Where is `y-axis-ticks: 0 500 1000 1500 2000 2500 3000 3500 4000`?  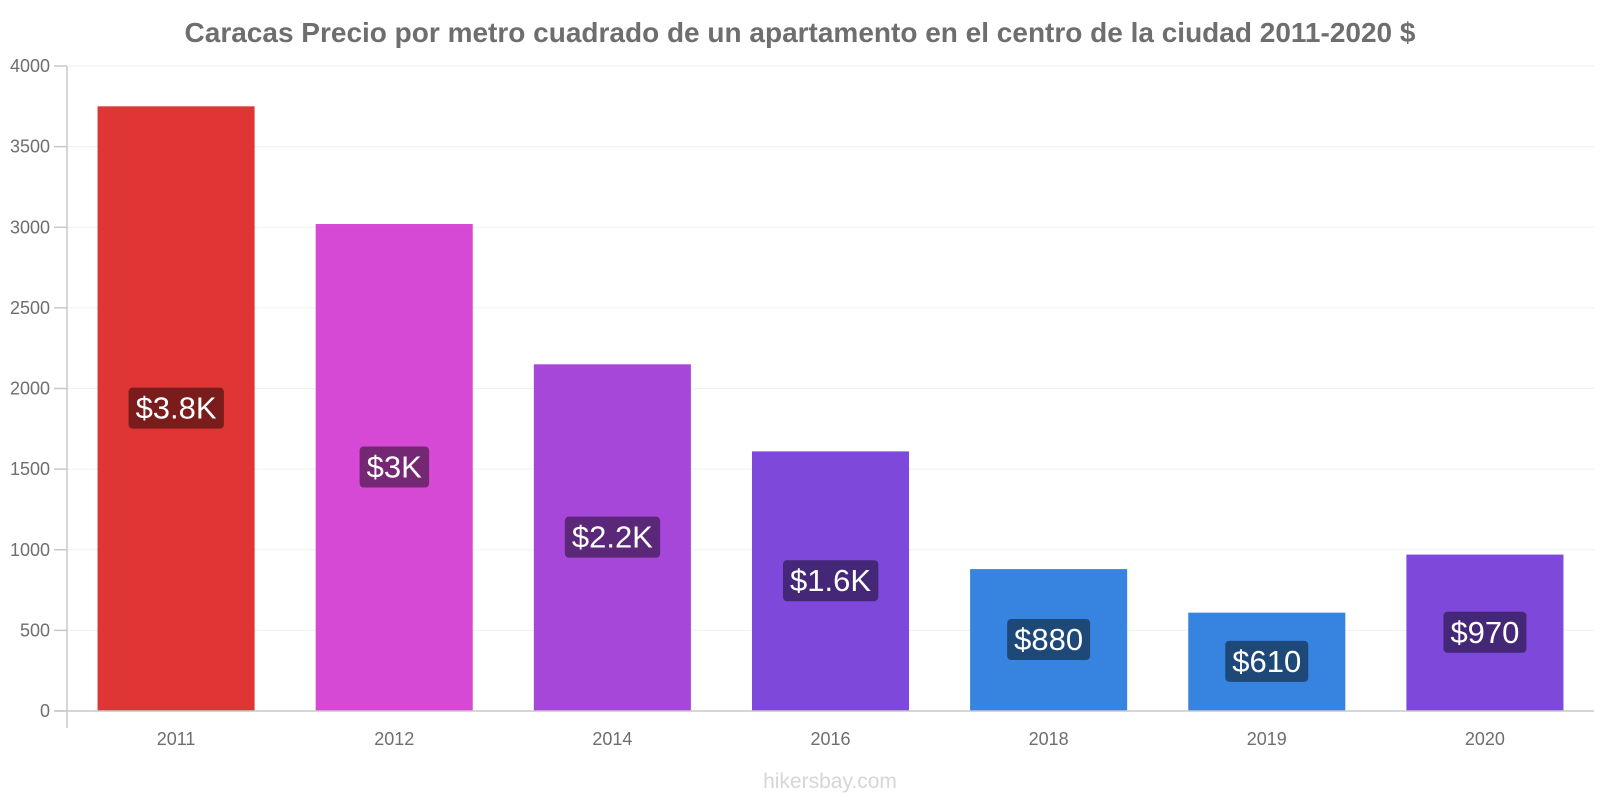 y-axis-ticks: 0 500 1000 1500 2000 2500 3000 3500 4000 is located at coordinates (38, 388).